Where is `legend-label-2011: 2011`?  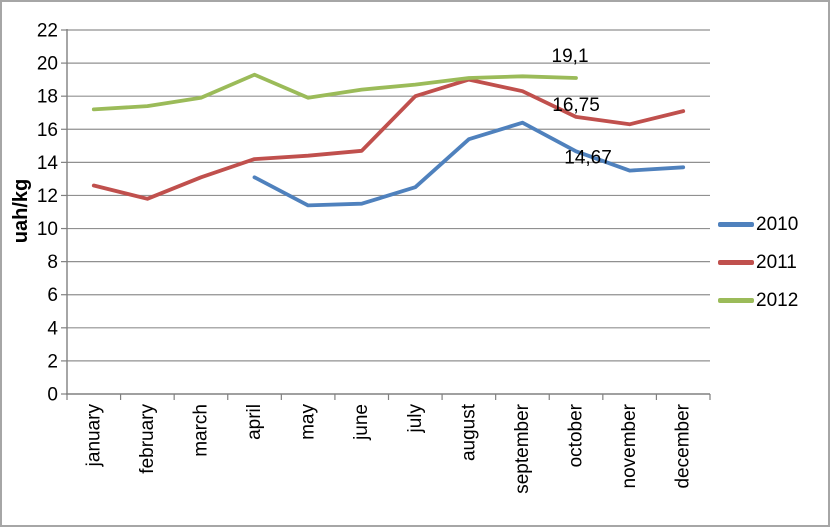 legend-label-2011: 2011 is located at coordinates (776, 262).